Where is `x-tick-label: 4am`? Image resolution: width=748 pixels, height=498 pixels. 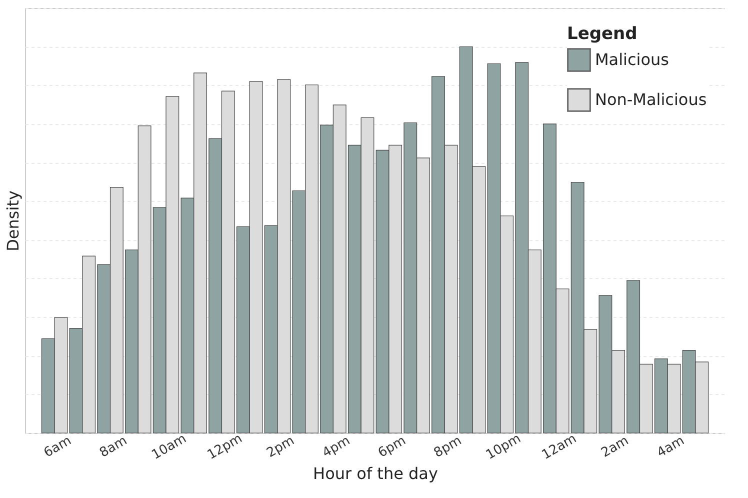
x-tick-label: 4am is located at coordinates (671, 447).